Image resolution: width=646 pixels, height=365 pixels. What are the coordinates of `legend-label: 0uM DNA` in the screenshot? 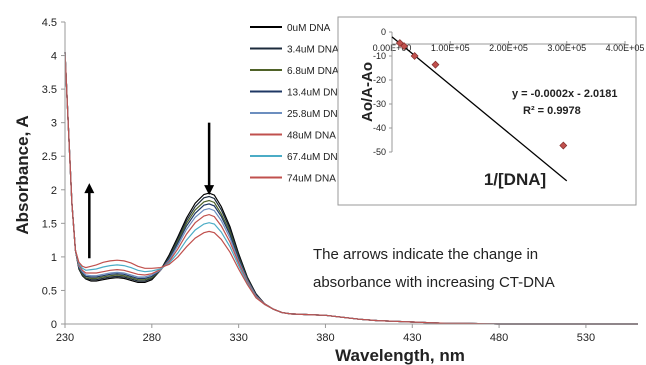 It's located at (309, 28).